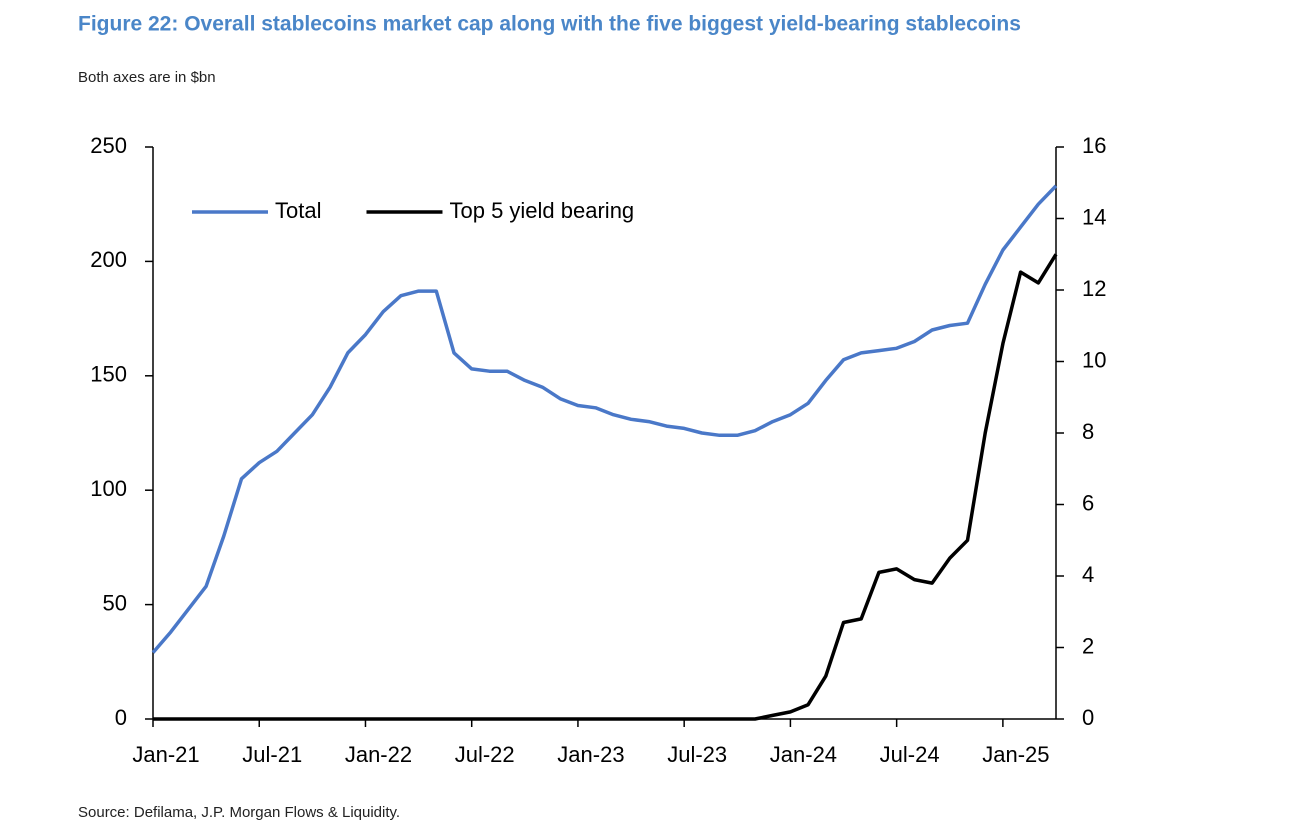 Image resolution: width=1292 pixels, height=839 pixels. Describe the element at coordinates (541, 210) in the screenshot. I see `legend-label: Top 5 yield bearing` at that location.